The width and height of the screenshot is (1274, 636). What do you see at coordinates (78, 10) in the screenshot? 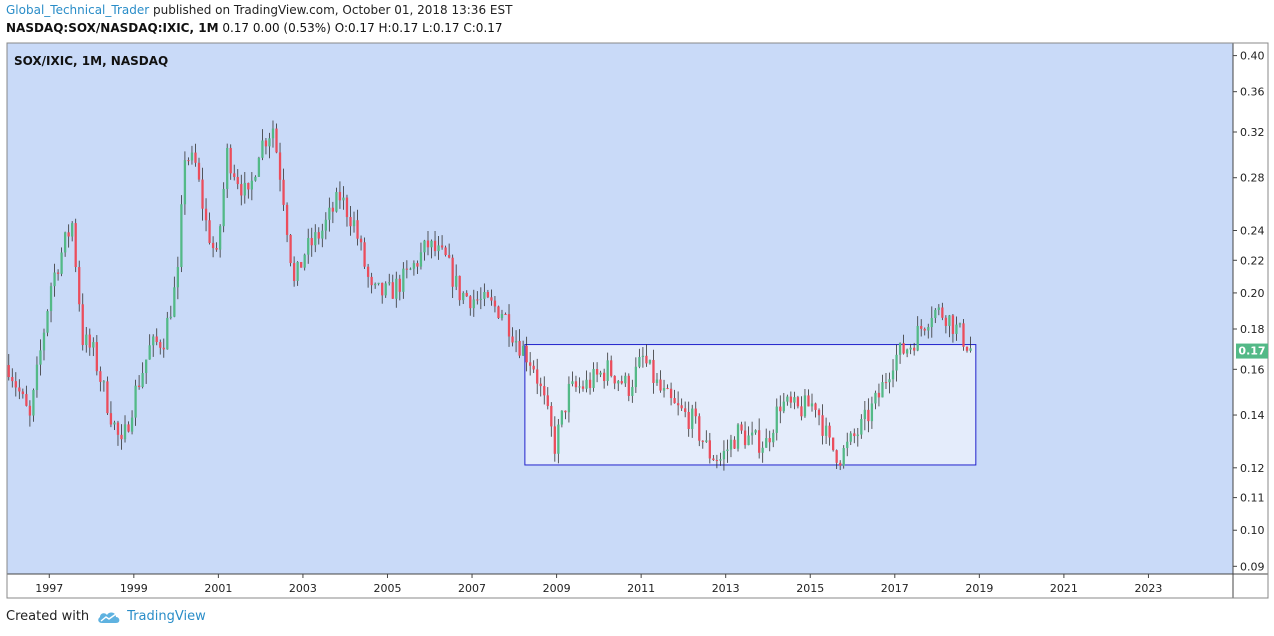
I see `author-link: Global_Technical_Trader` at bounding box center [78, 10].